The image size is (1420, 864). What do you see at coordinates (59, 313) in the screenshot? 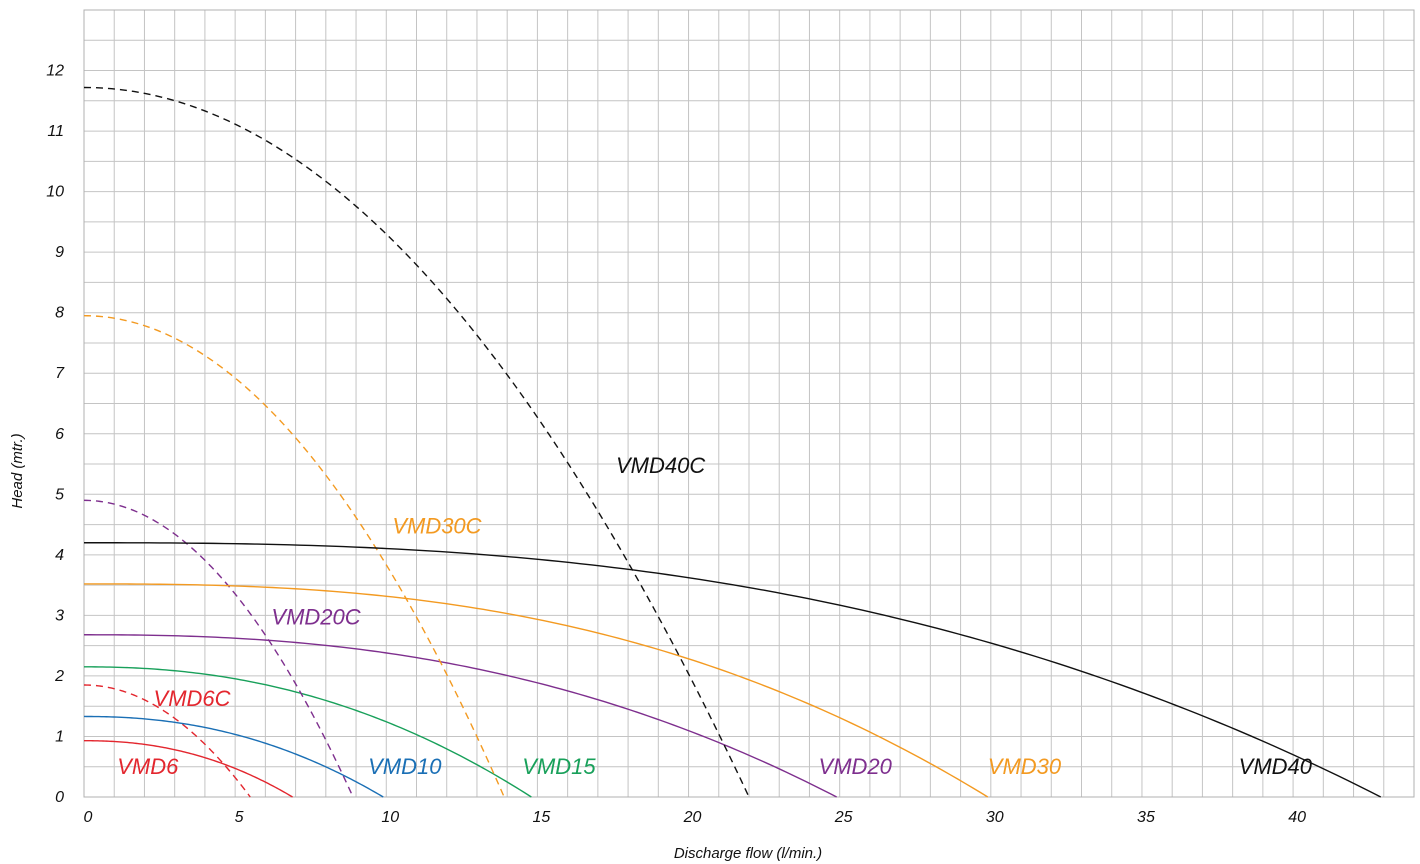
I see `y-tick-label: 8` at bounding box center [59, 313].